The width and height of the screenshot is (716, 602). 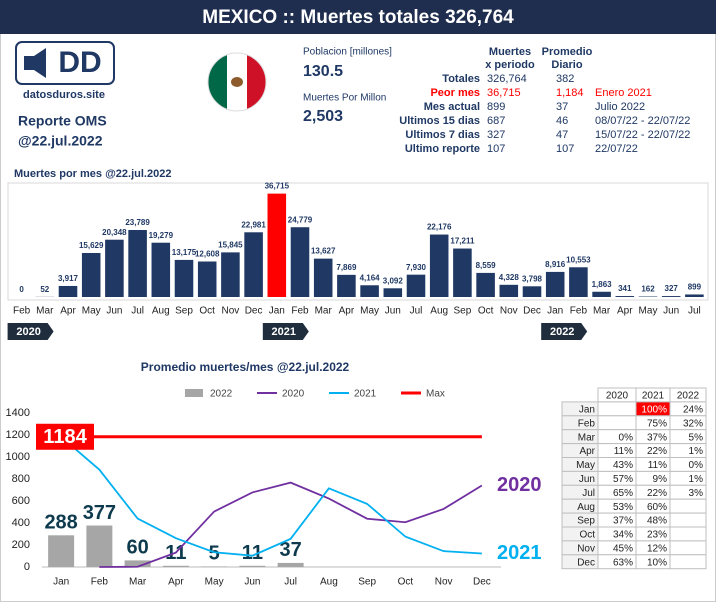 I want to click on y-tick-label: 1200, so click(x=18, y=435).